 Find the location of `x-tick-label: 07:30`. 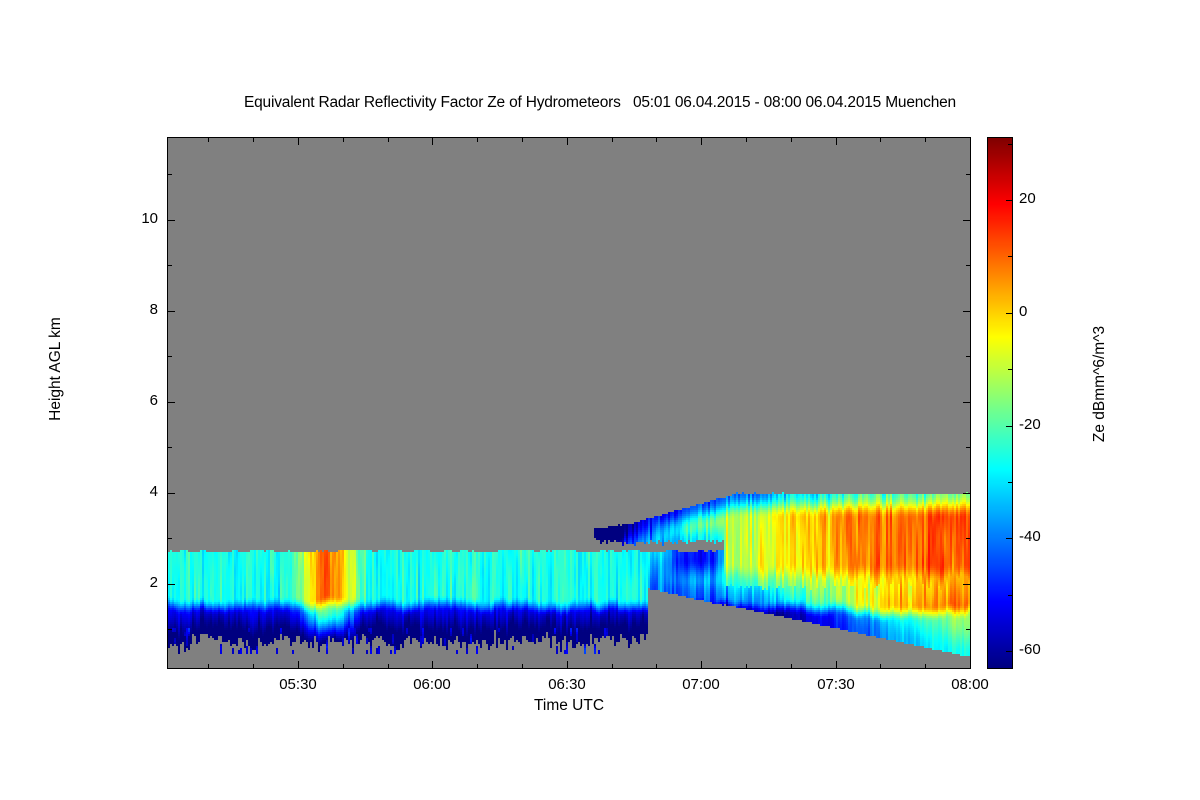

x-tick-label: 07:30 is located at coordinates (836, 684).